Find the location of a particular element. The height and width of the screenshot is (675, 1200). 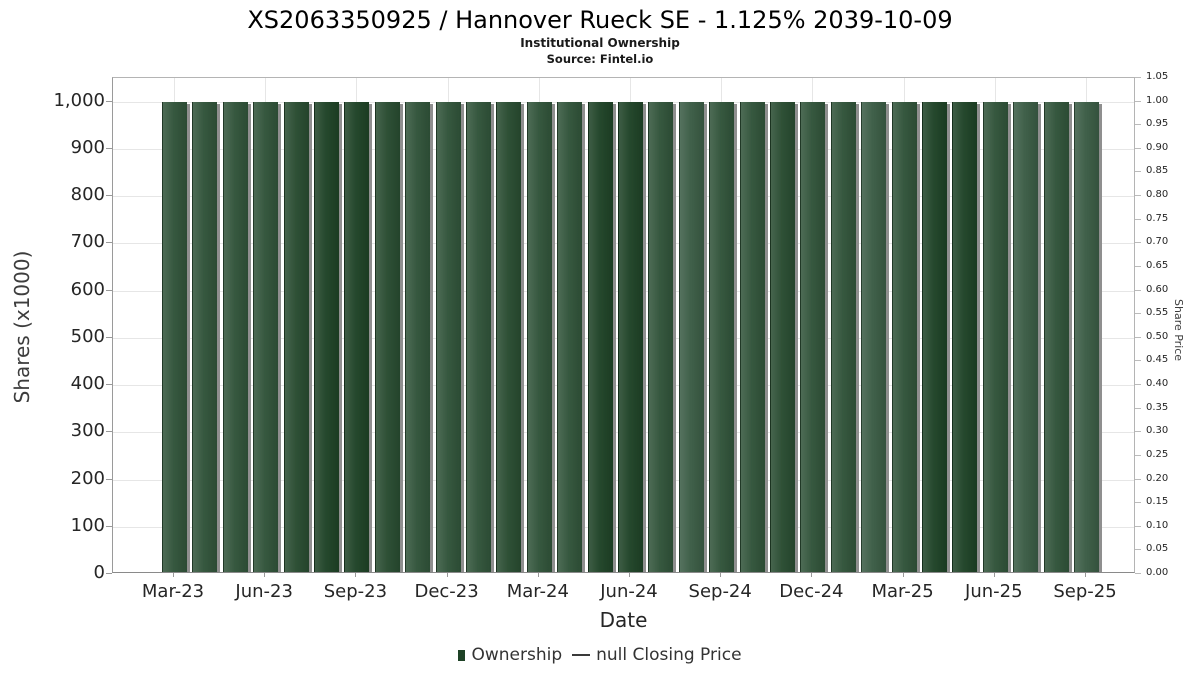

closing-price-line-icon is located at coordinates (581, 655).